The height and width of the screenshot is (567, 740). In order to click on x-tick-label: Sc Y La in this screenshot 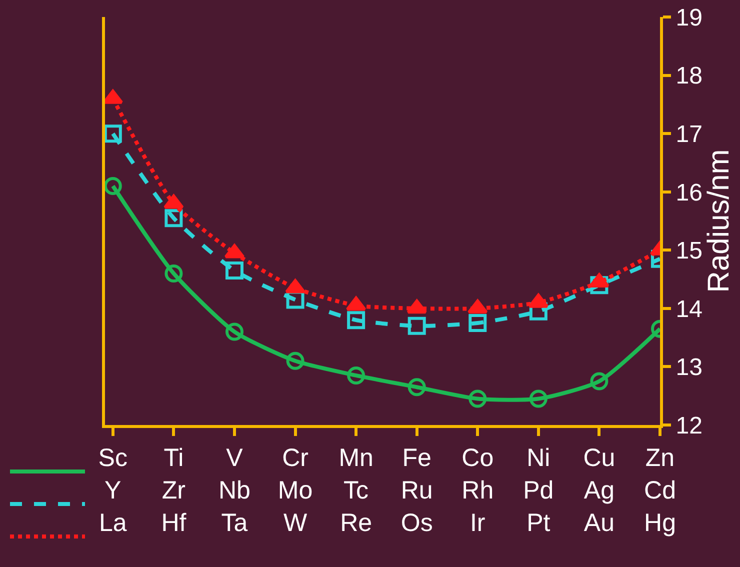, I will do `click(113, 490)`.